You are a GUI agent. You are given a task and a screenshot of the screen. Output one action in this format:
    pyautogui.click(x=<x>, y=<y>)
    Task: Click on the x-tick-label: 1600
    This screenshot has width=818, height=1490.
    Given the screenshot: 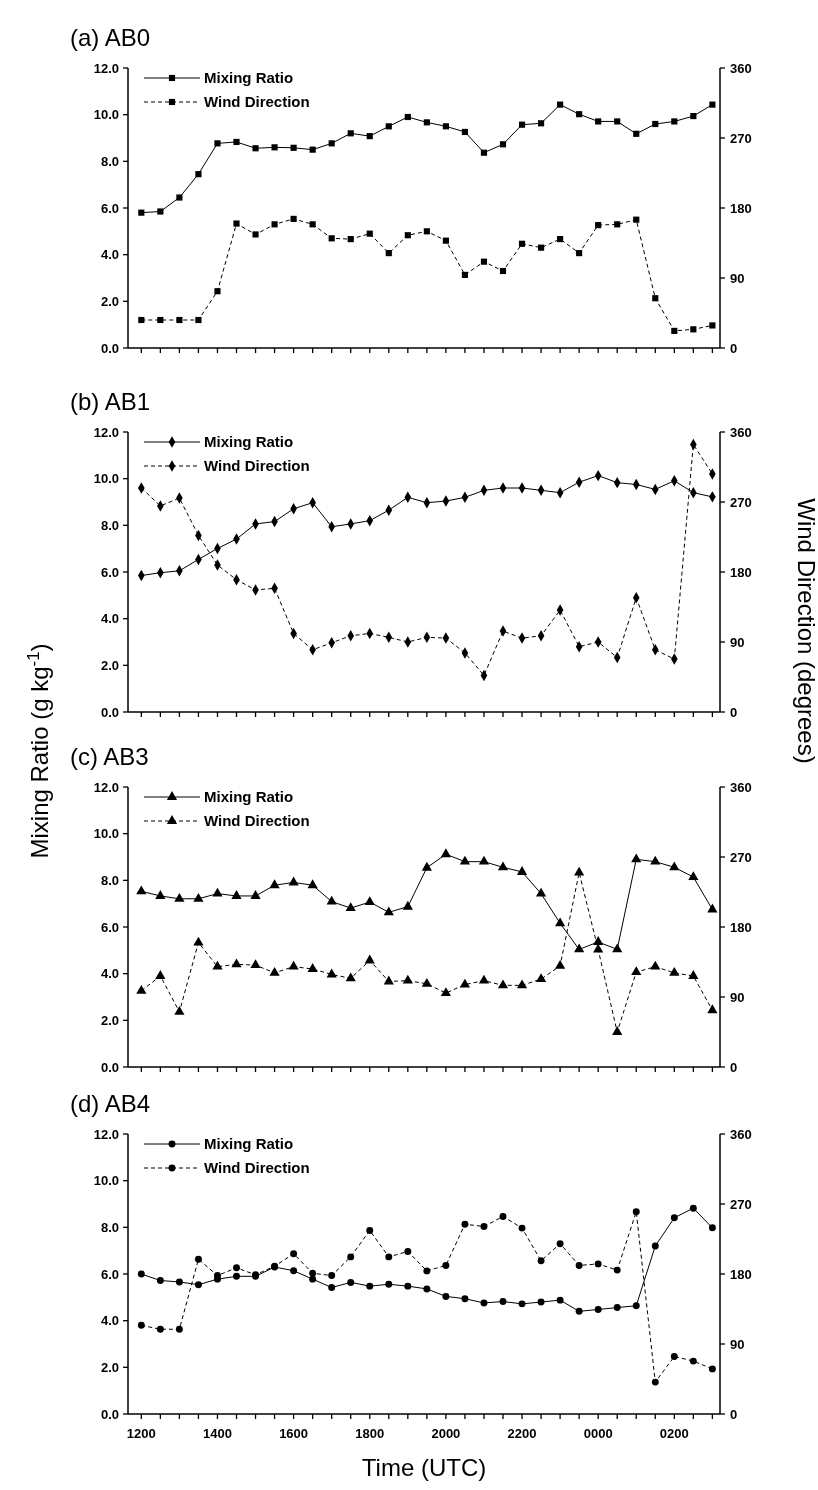 What is the action you would take?
    pyautogui.click(x=294, y=1433)
    